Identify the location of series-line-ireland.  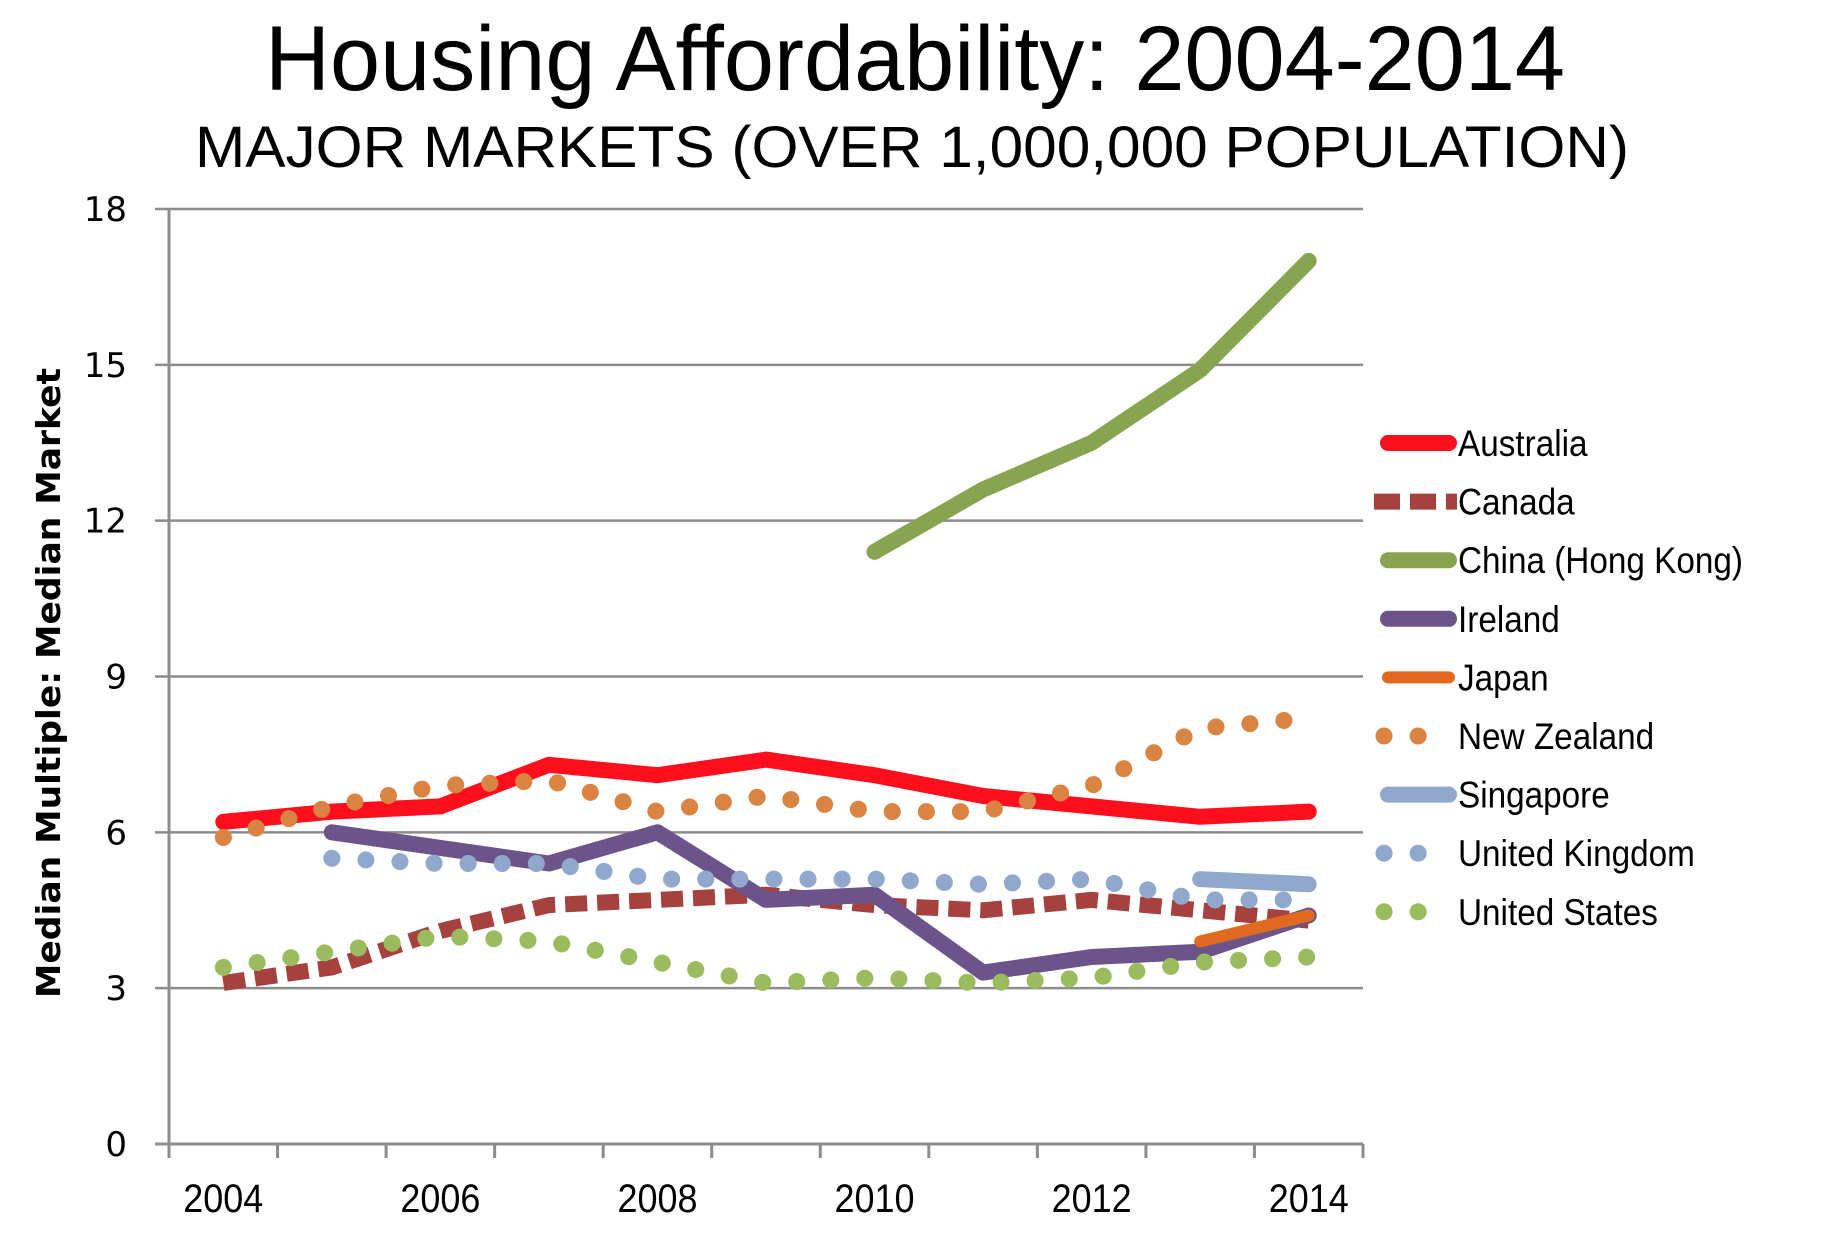
(820, 902).